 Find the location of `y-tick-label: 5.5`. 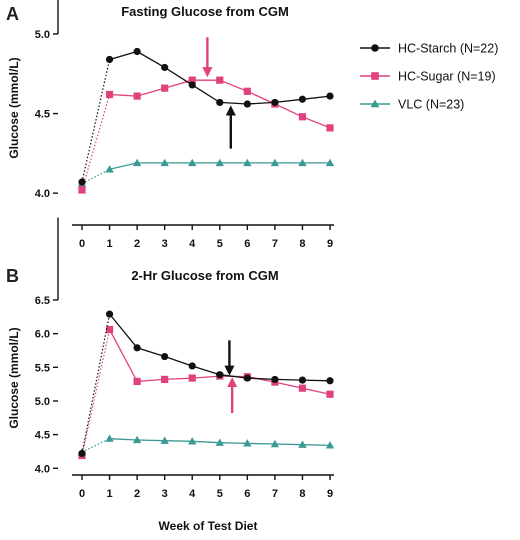

y-tick-label: 5.5 is located at coordinates (42, 368).